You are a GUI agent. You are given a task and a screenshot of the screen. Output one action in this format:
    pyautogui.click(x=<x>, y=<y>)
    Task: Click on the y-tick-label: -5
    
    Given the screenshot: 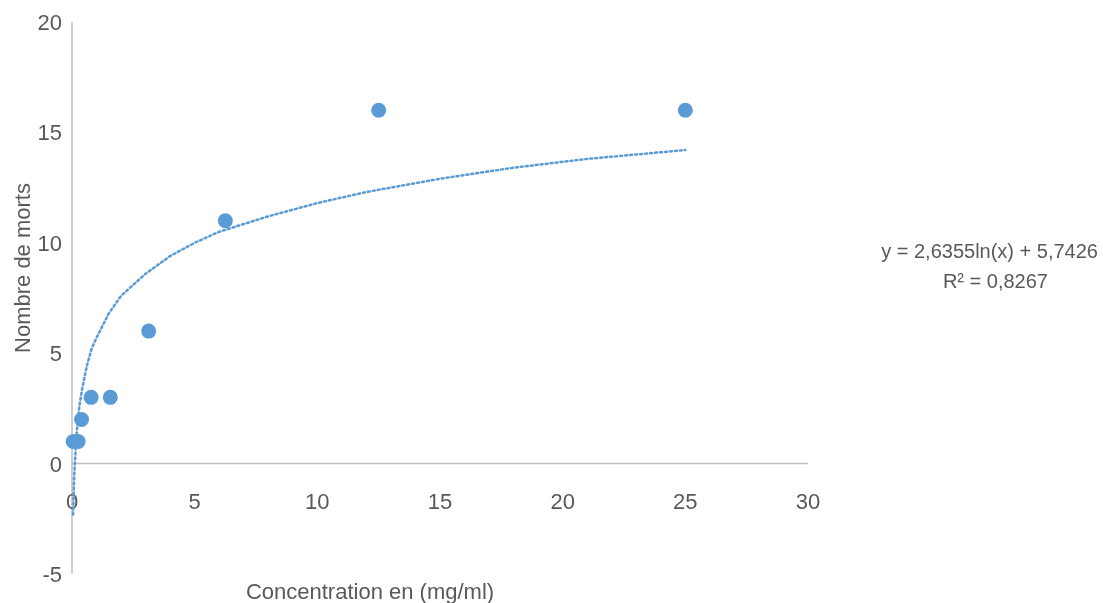 What is the action you would take?
    pyautogui.click(x=52, y=574)
    